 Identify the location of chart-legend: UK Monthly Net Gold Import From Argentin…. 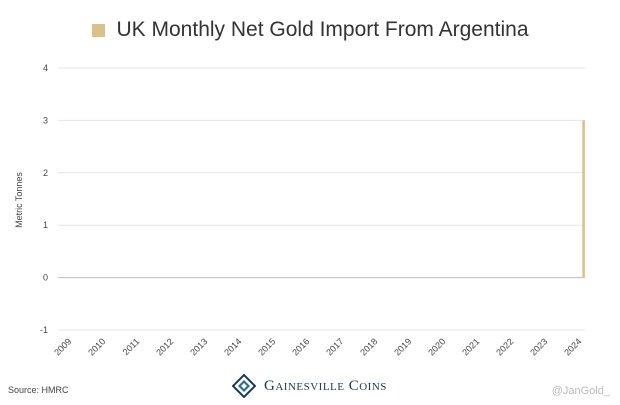
(310, 30).